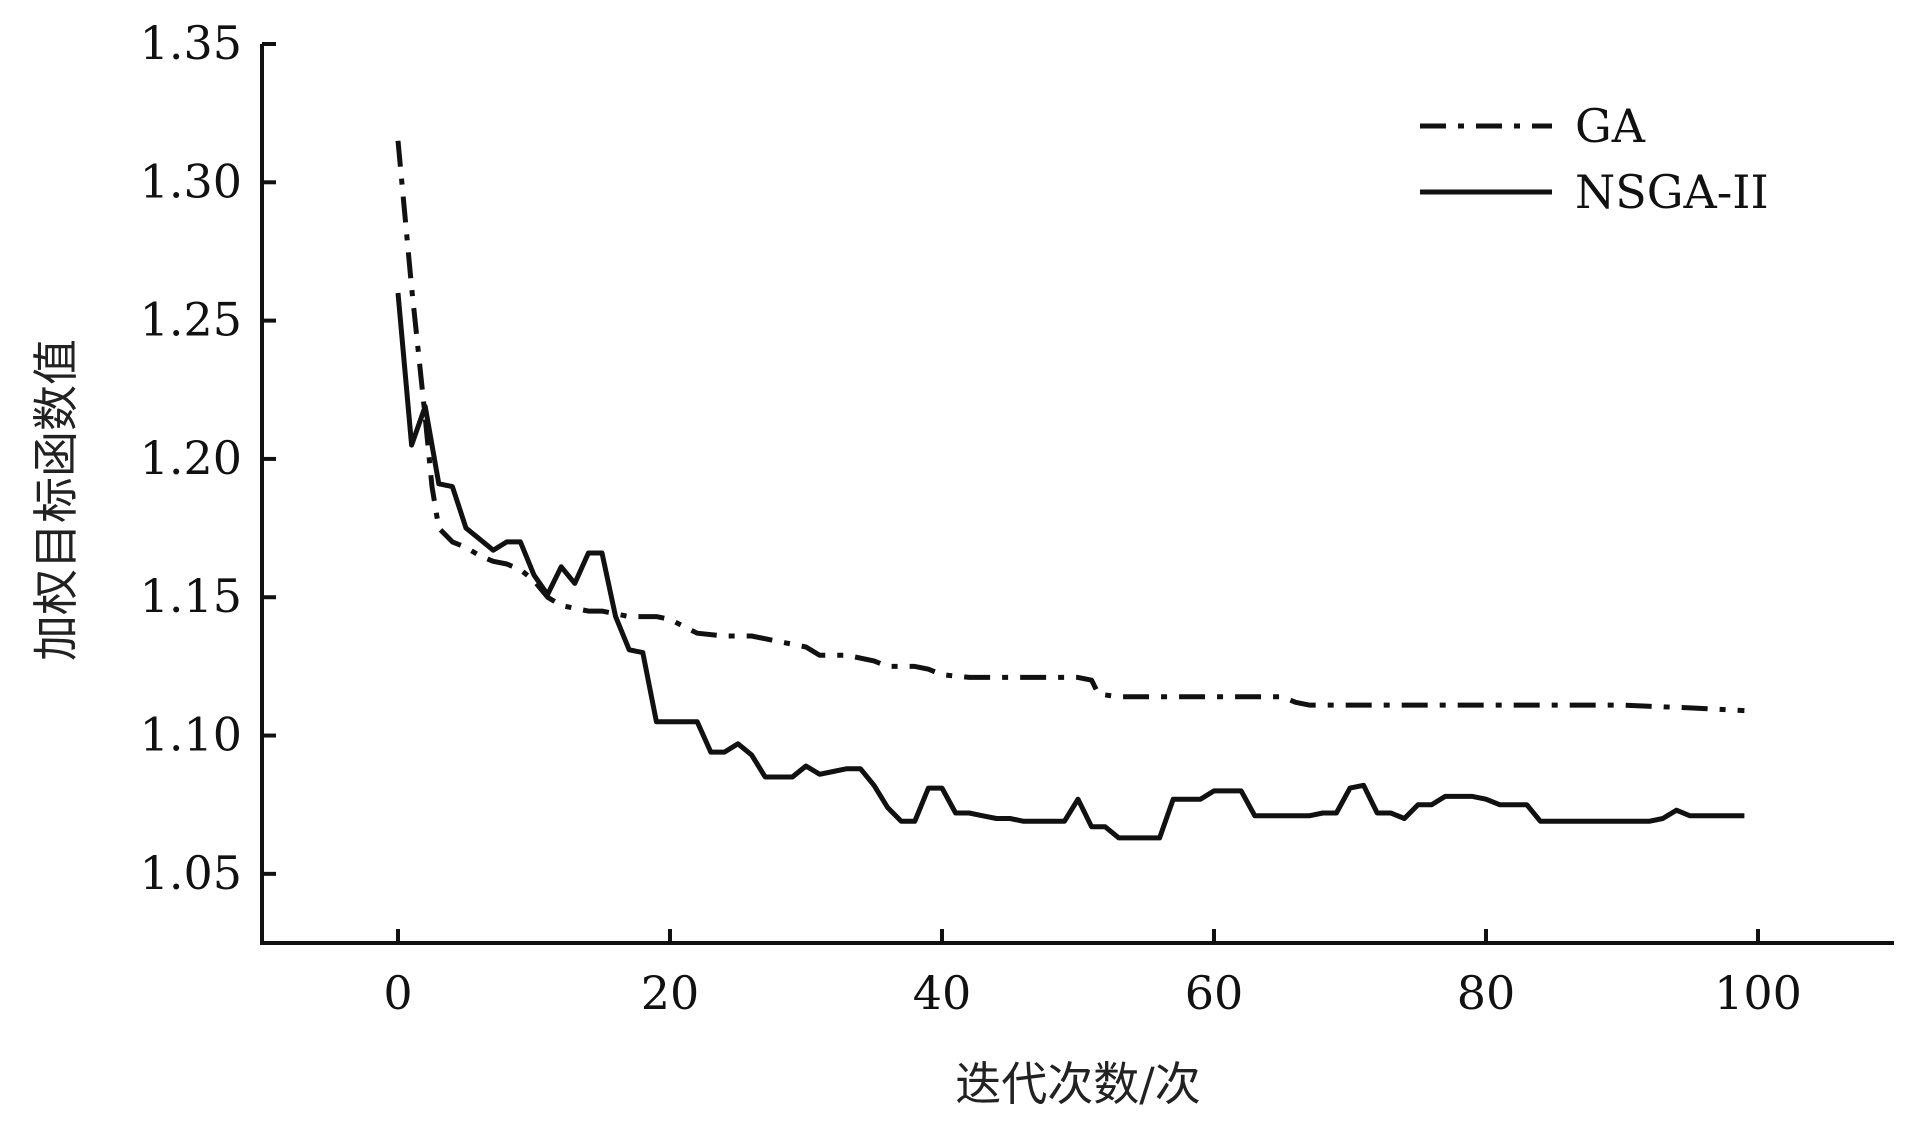 The width and height of the screenshot is (1913, 1132). I want to click on x-tick-label: 20, so click(670, 993).